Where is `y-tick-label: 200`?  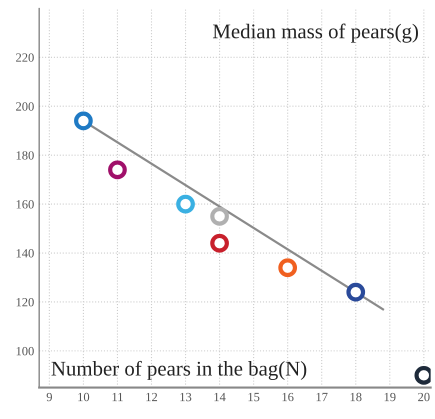 y-tick-label: 200 is located at coordinates (25, 106).